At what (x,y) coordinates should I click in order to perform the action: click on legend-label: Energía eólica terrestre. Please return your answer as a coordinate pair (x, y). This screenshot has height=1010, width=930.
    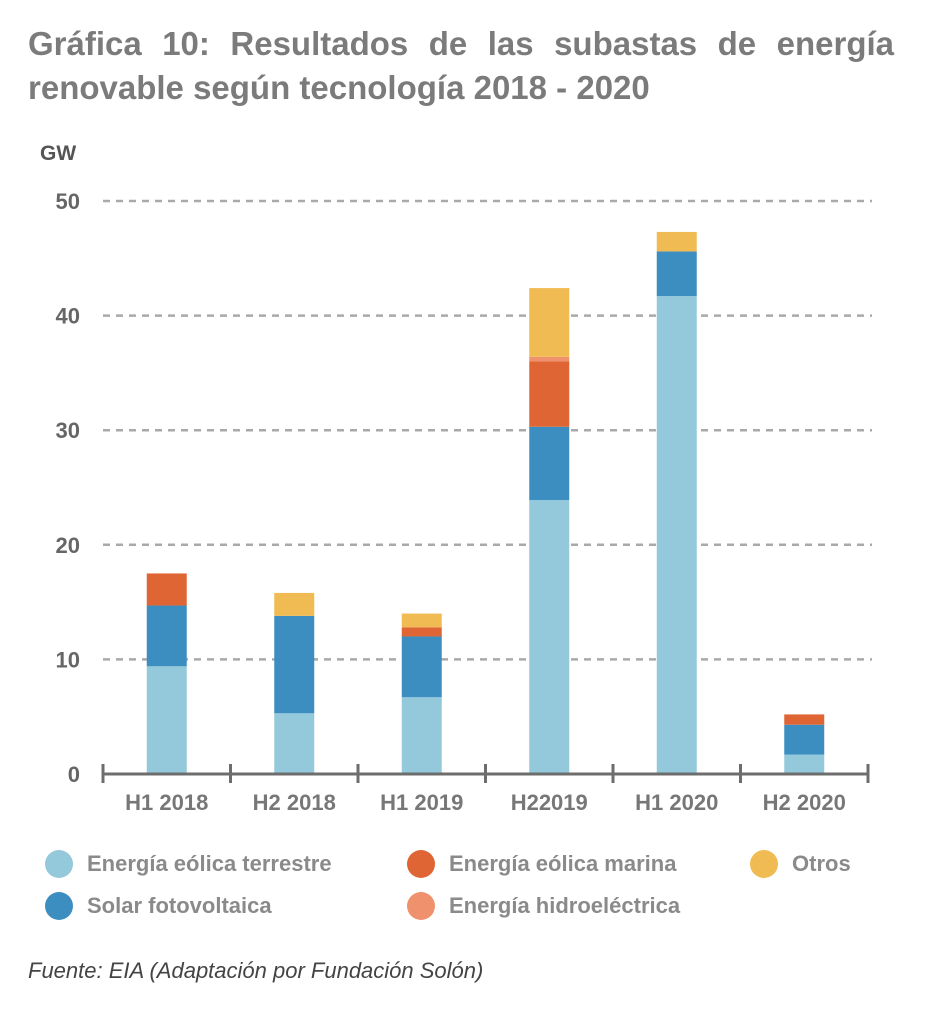
    Looking at the image, I should click on (209, 863).